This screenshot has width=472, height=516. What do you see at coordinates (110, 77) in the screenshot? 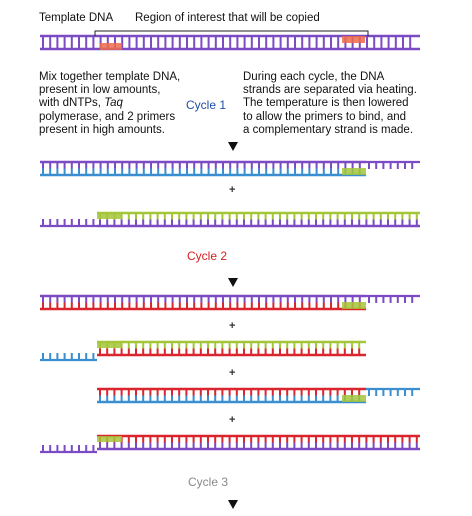
I see `mix-line-1: Mix together template DNA,` at bounding box center [110, 77].